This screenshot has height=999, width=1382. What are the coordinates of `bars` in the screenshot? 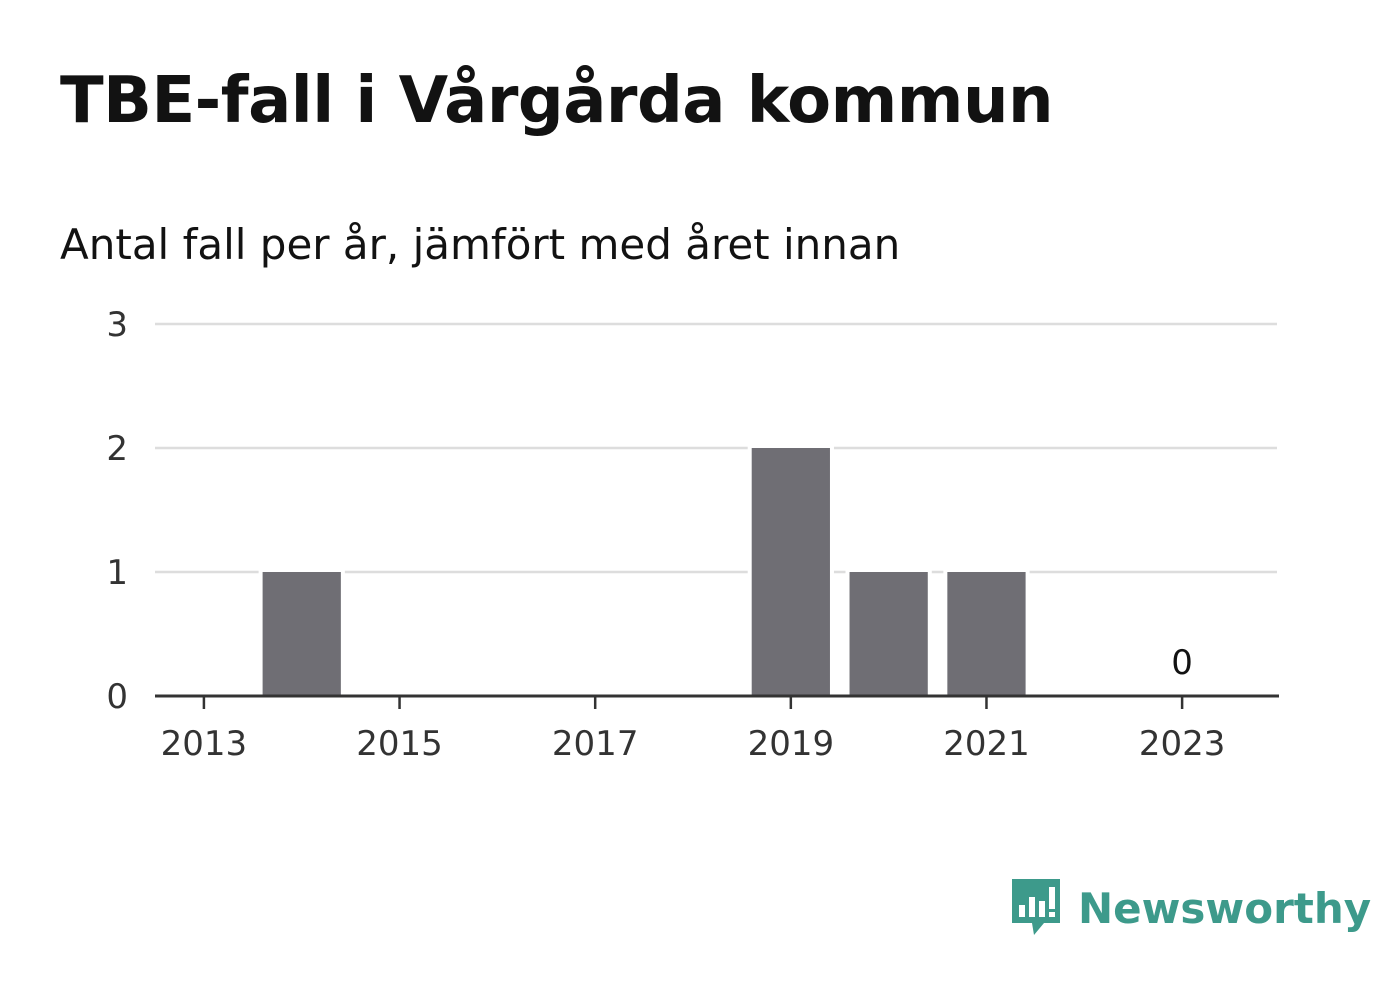 It's located at (644, 571).